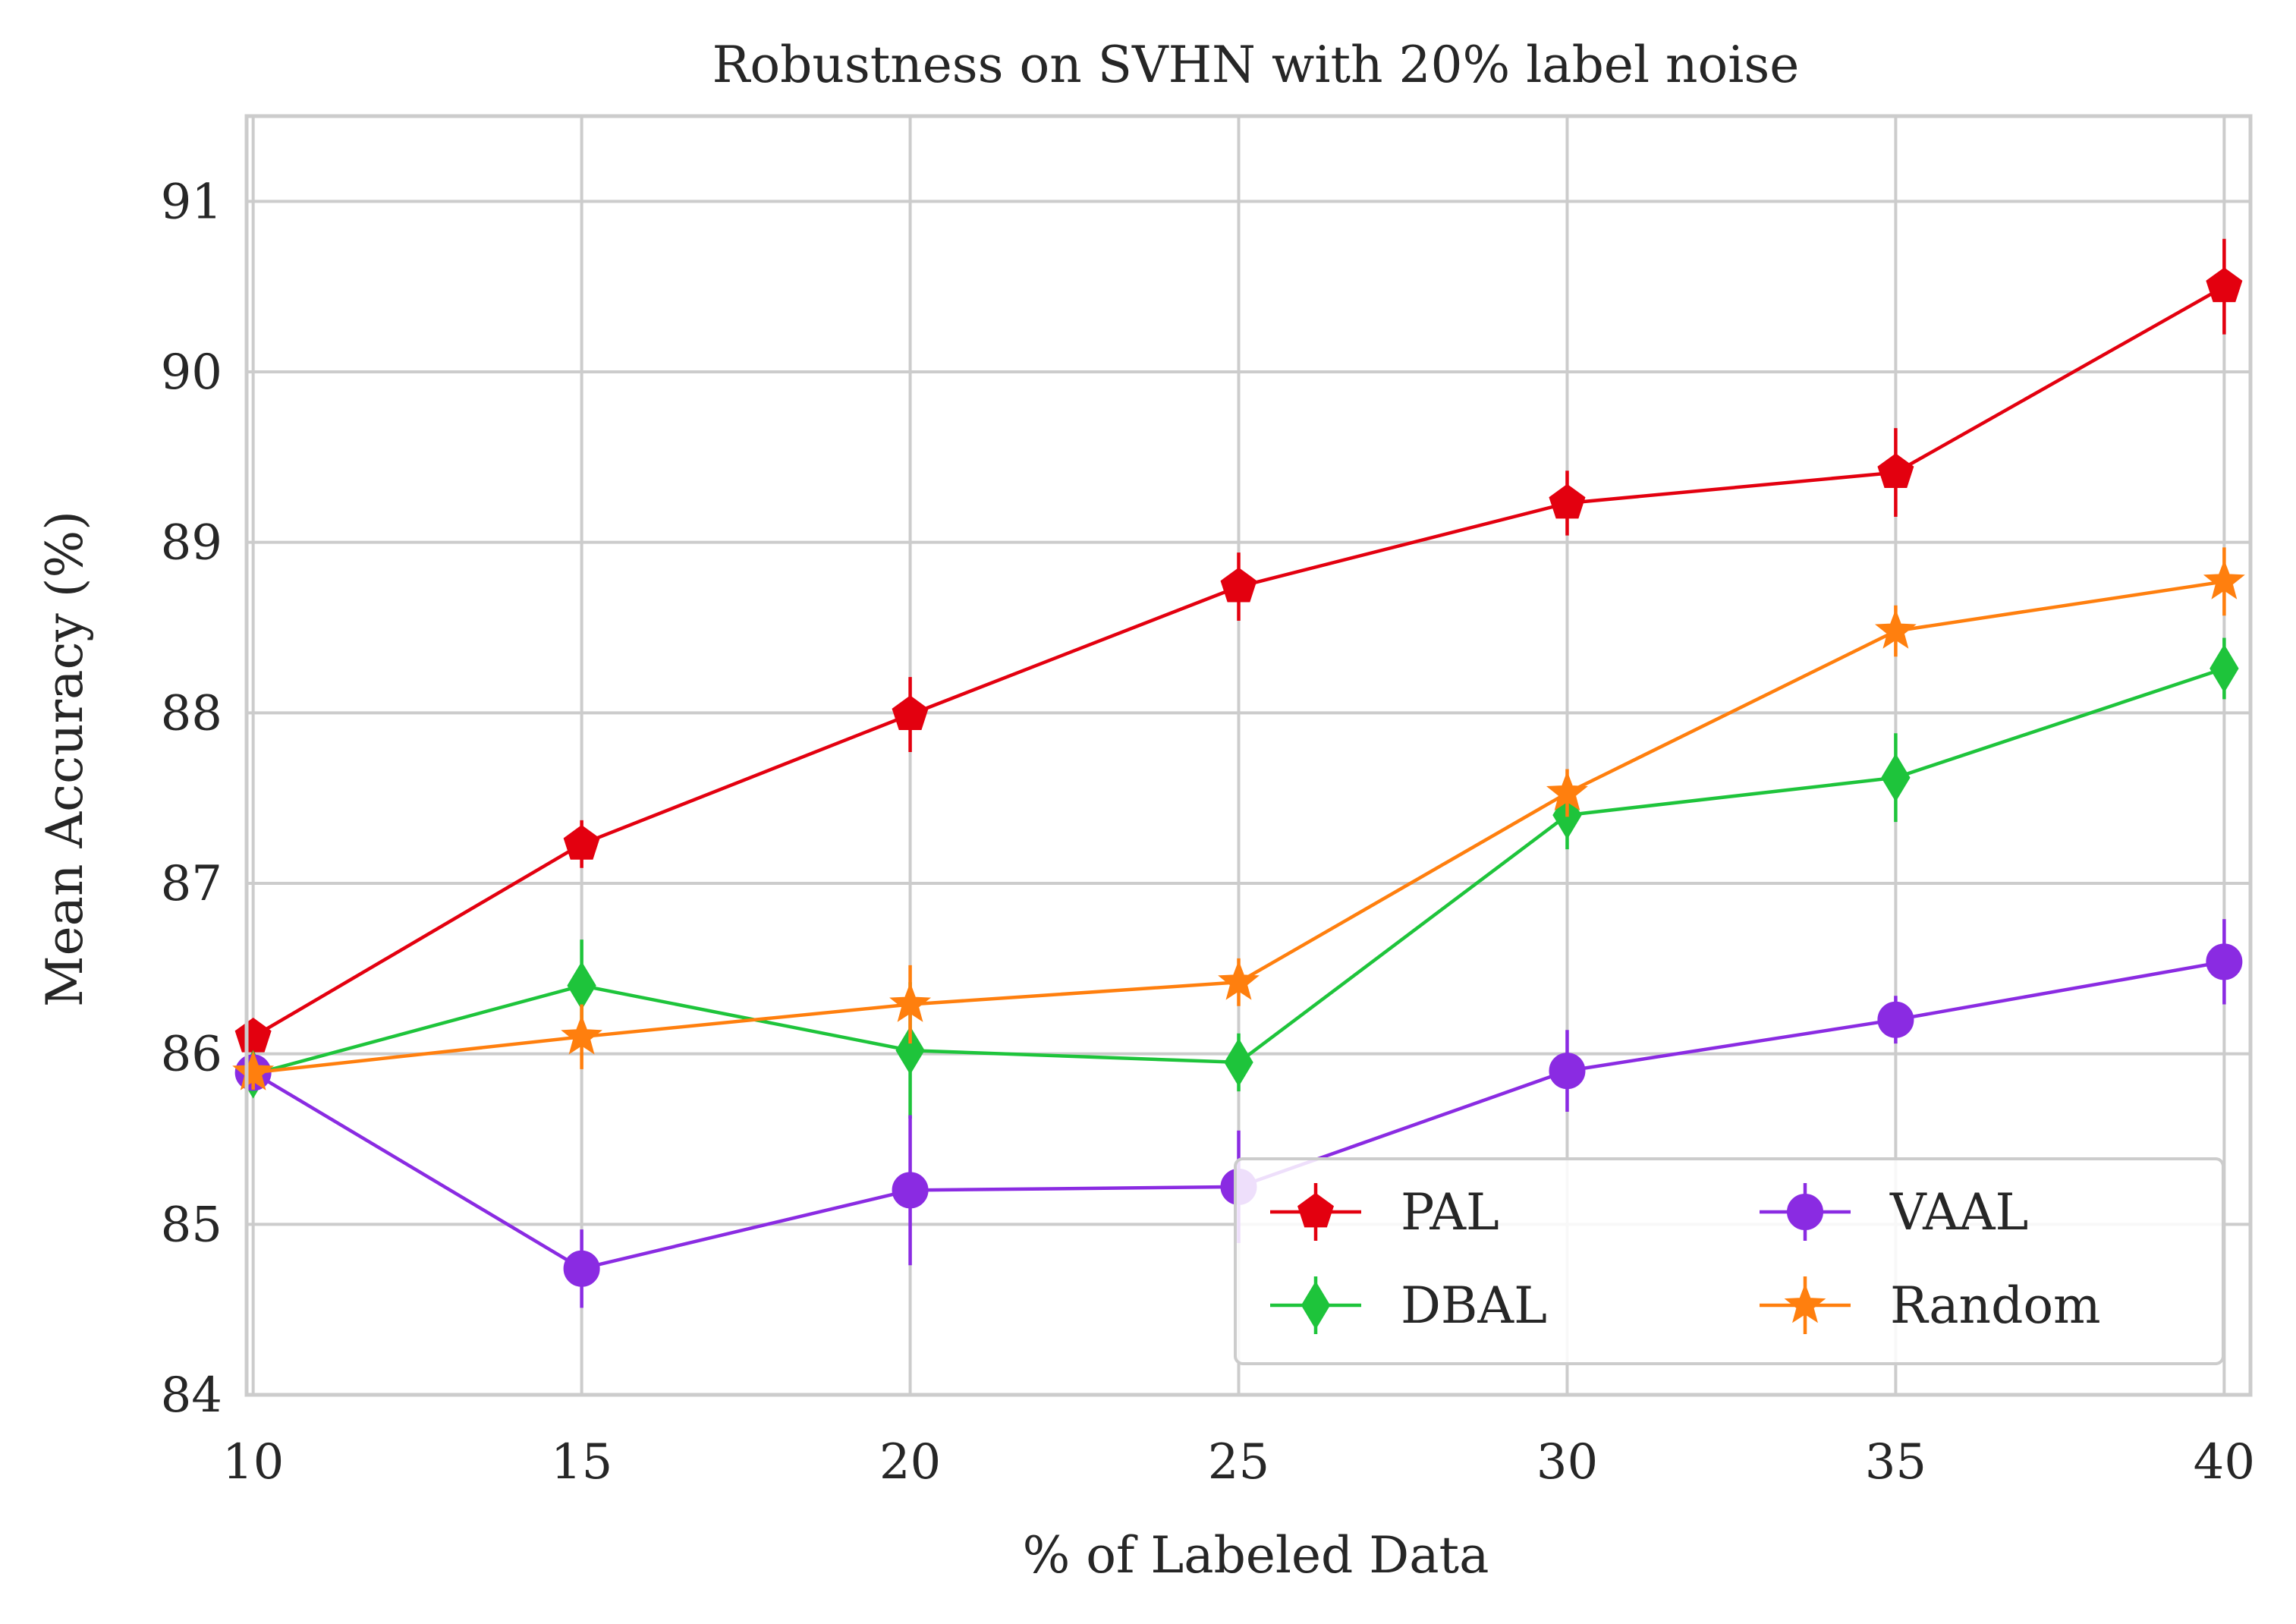 This screenshot has width=2296, height=1624. What do you see at coordinates (191, 713) in the screenshot?
I see `y-tick-label-88: 88` at bounding box center [191, 713].